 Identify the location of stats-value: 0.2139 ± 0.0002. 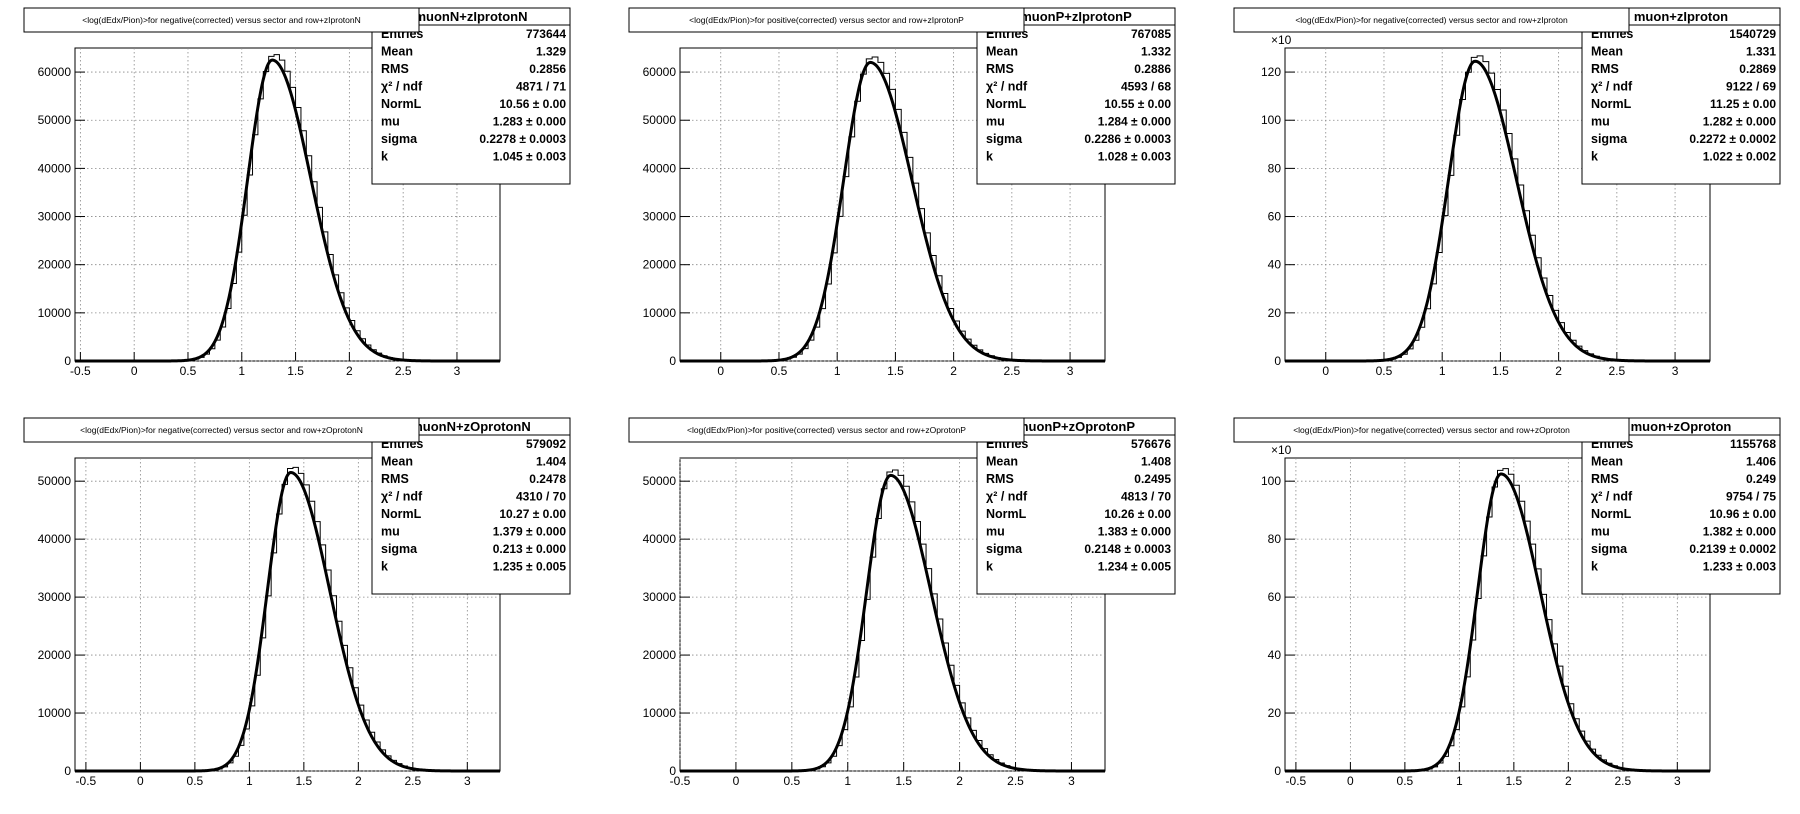
(1732, 549).